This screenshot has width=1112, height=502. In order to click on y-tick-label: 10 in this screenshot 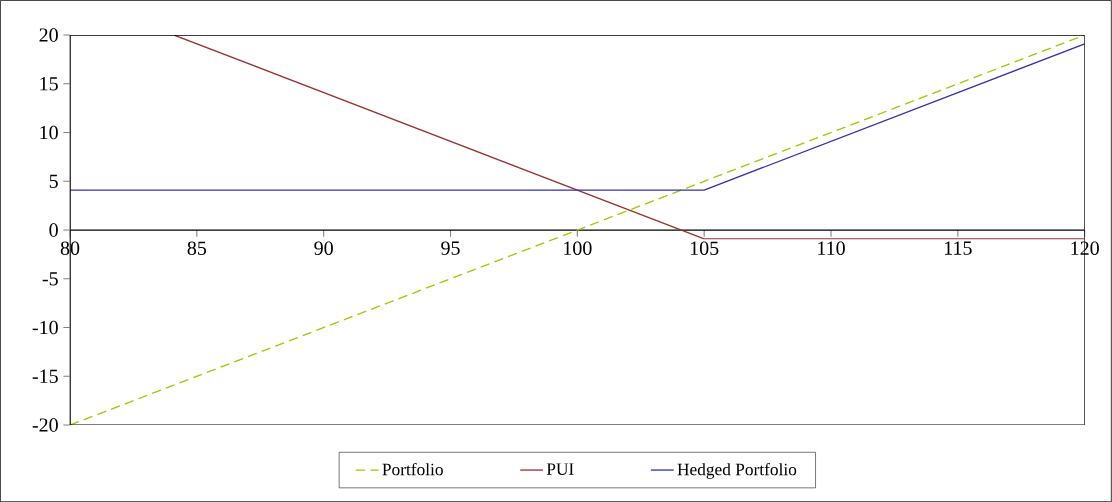, I will do `click(49, 132)`.